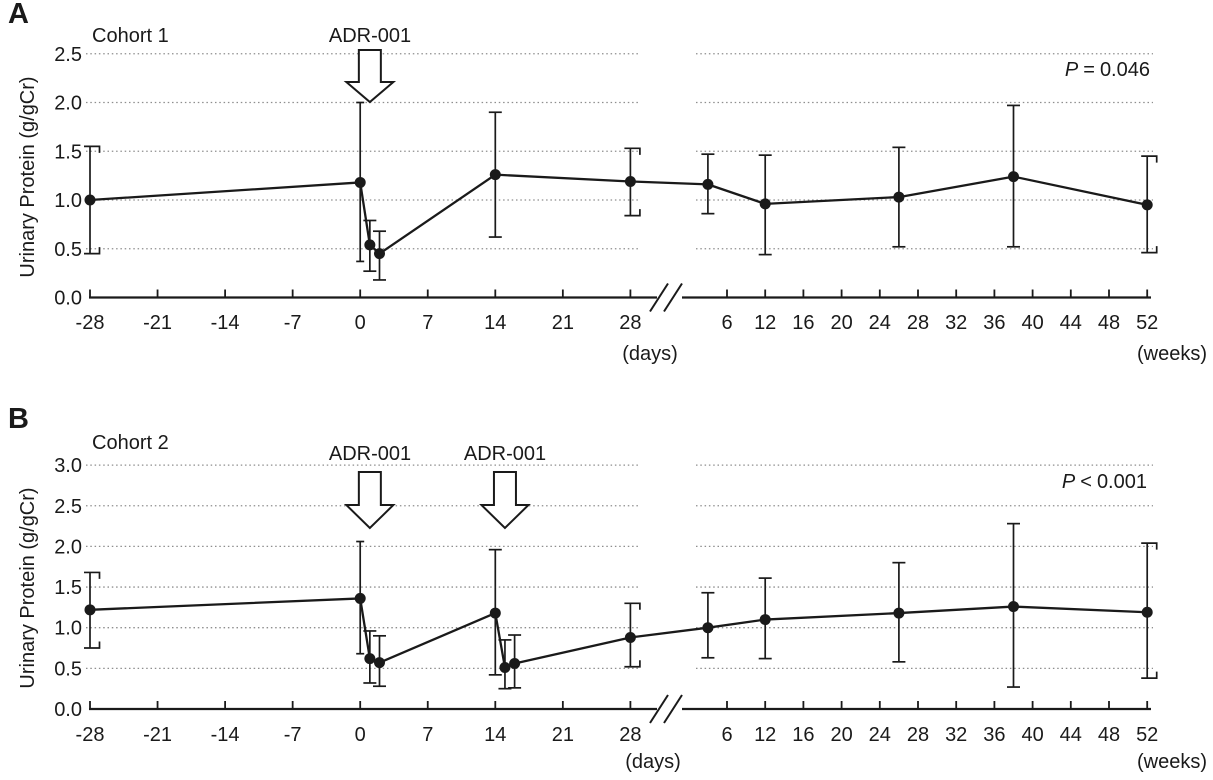 This screenshot has height=780, width=1213. Describe the element at coordinates (880, 323) in the screenshot. I see `week-tick-label: 24` at that location.